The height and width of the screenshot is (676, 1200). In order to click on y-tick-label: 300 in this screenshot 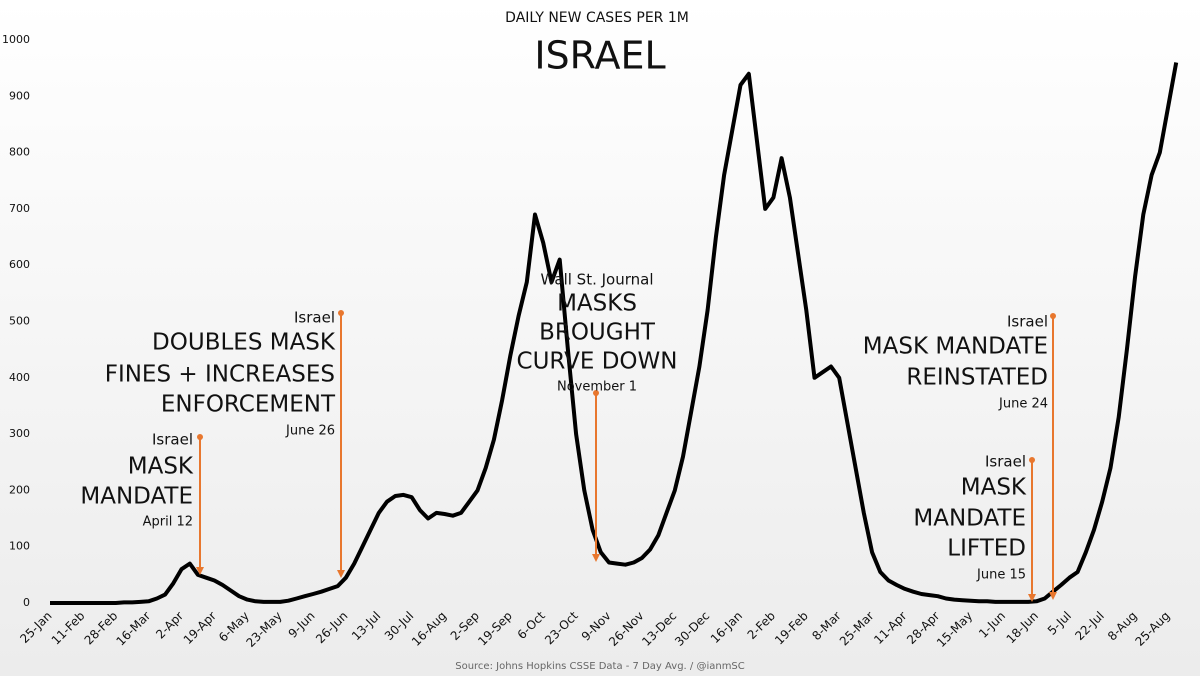, I will do `click(19, 433)`.